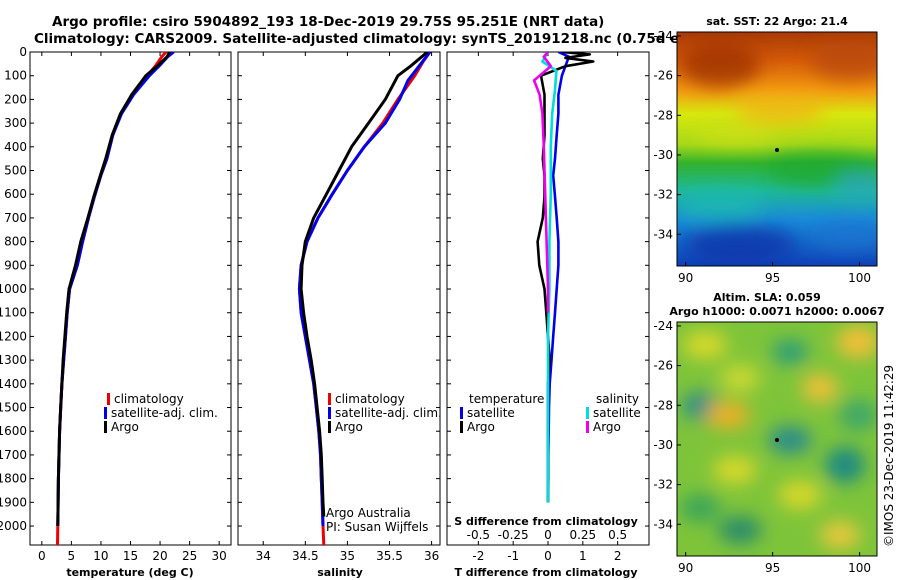 This screenshot has height=580, width=900. I want to click on legend-swatch-climatology, so click(329, 399).